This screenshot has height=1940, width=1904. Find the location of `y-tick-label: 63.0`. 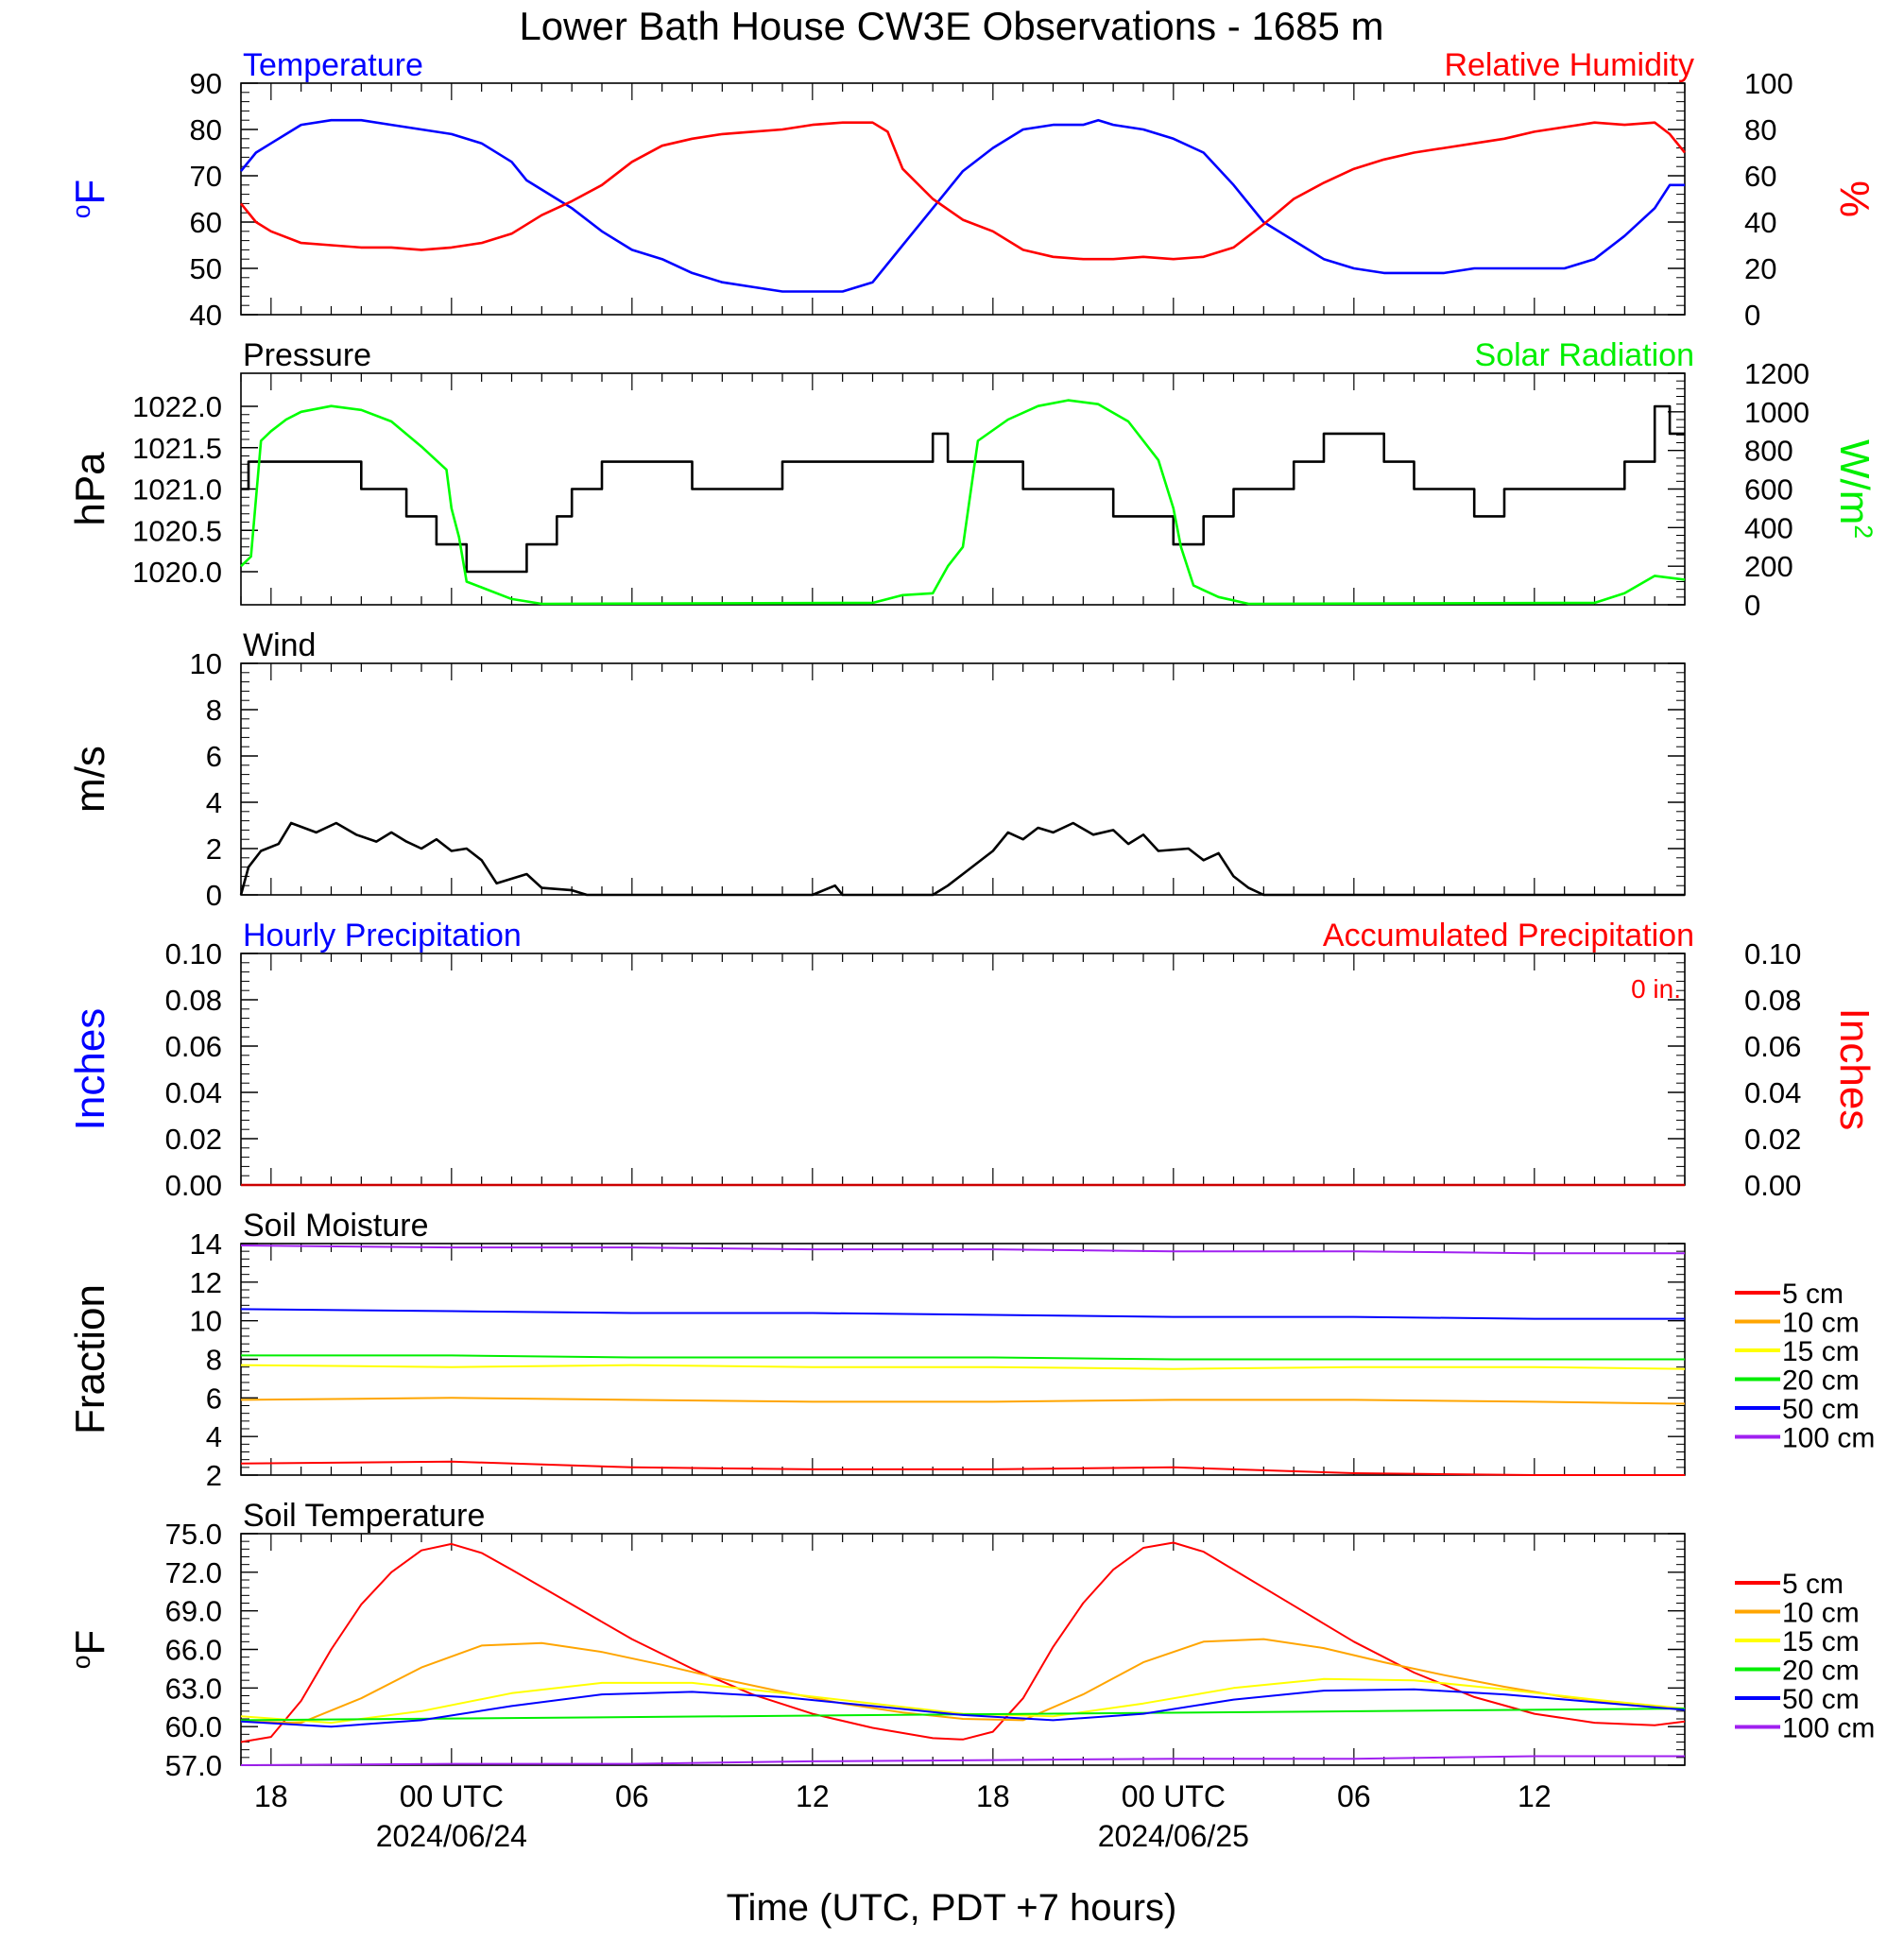

y-tick-label: 63.0 is located at coordinates (194, 1689).